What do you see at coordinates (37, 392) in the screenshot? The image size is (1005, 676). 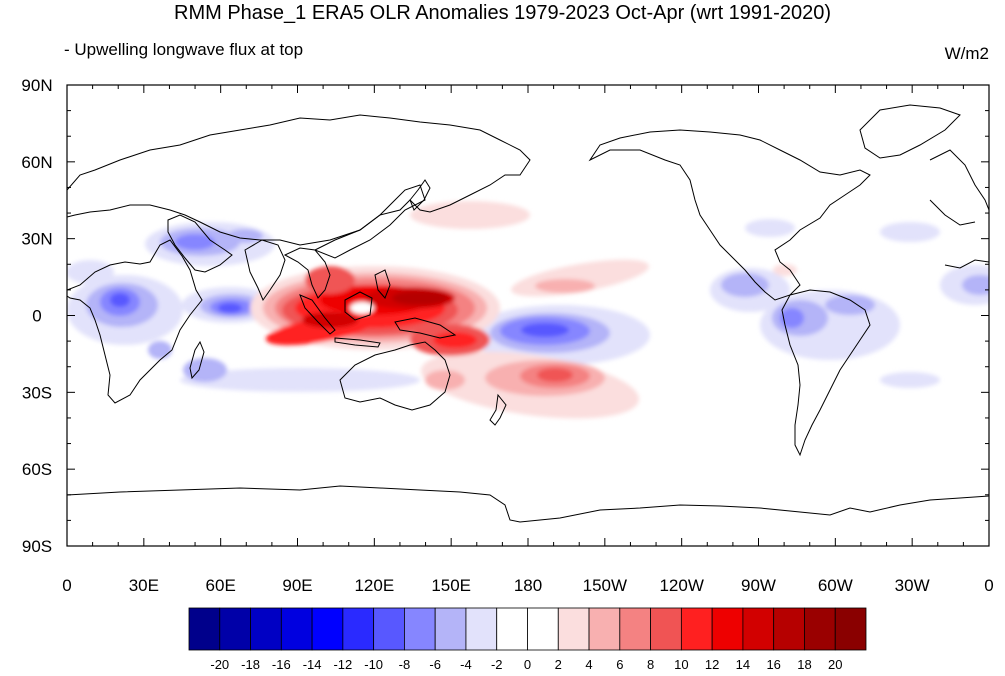 I see `lat-tick-label: 30S` at bounding box center [37, 392].